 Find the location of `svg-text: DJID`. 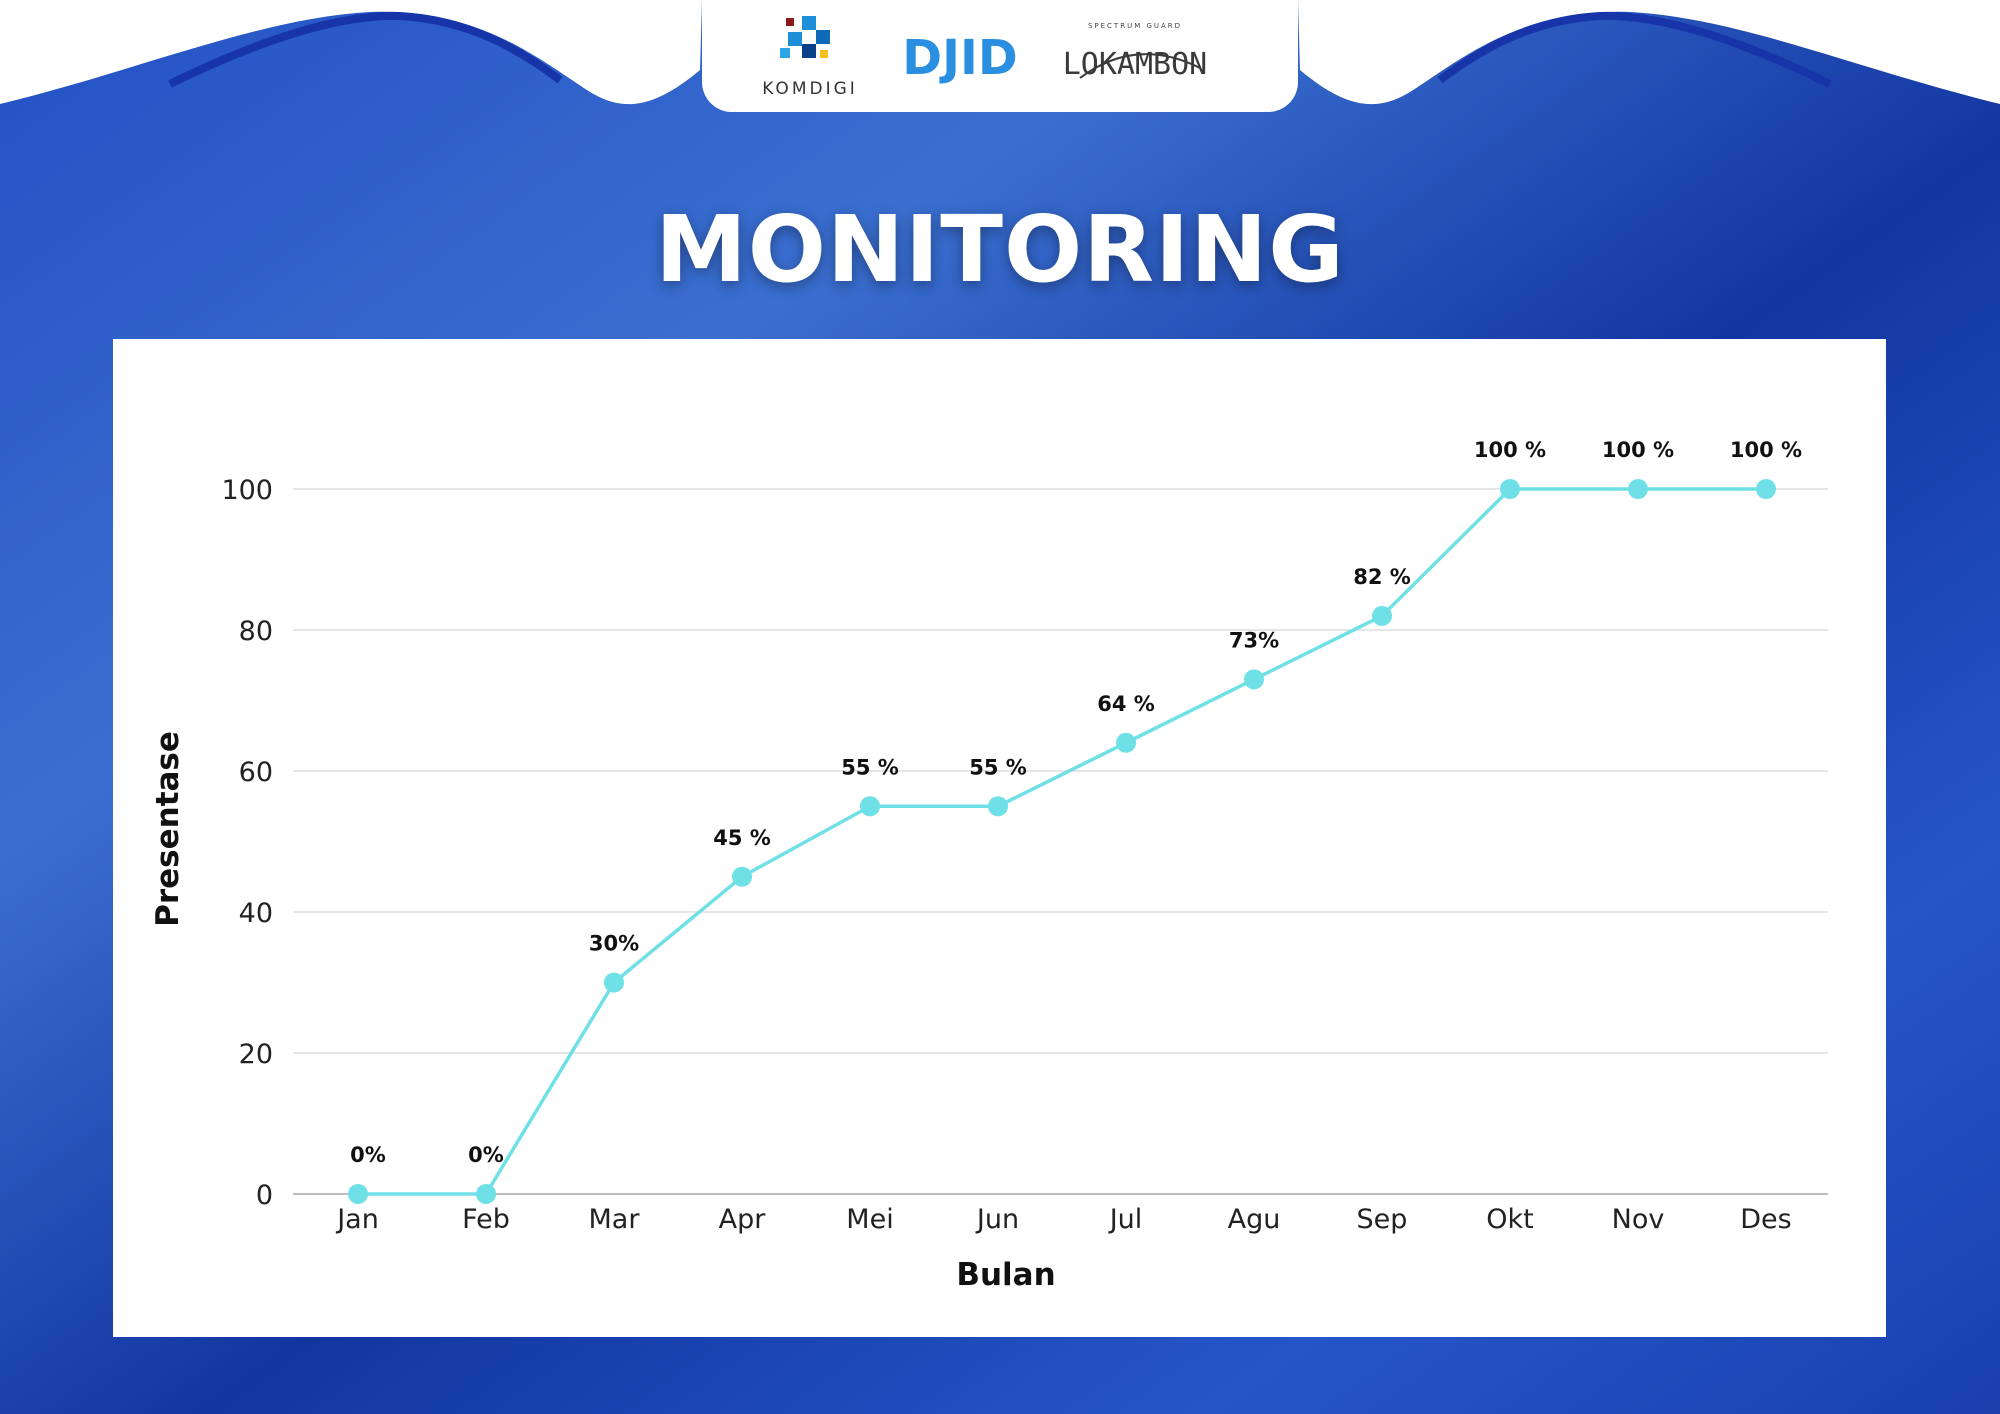

svg-text: DJID is located at coordinates (959, 58).